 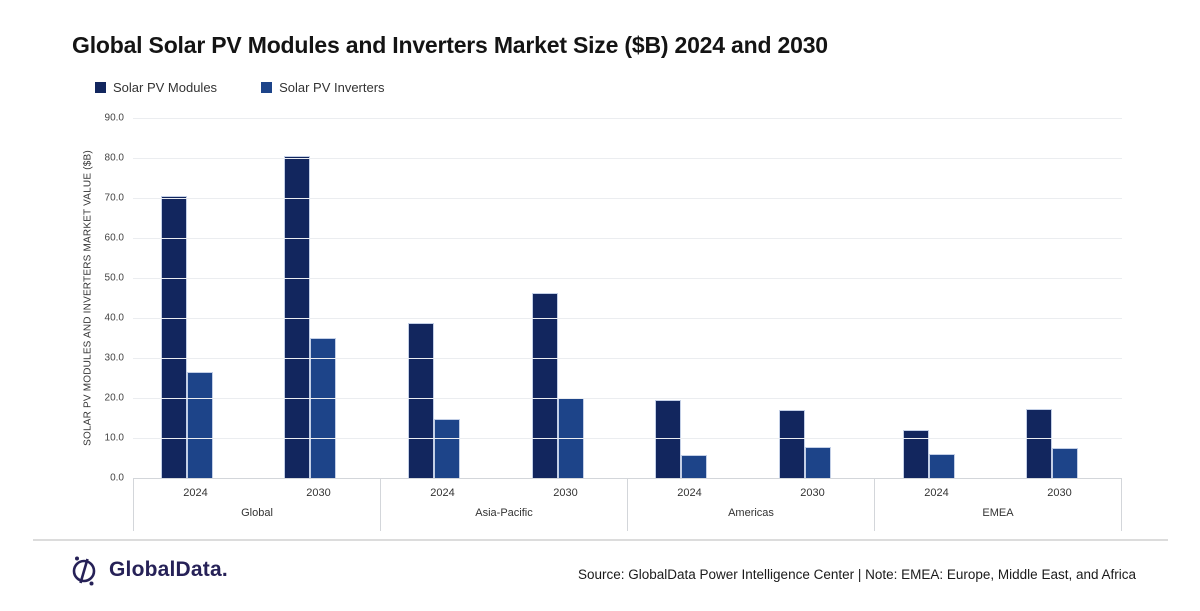 I want to click on group-label-americas: Americas, so click(x=751, y=513).